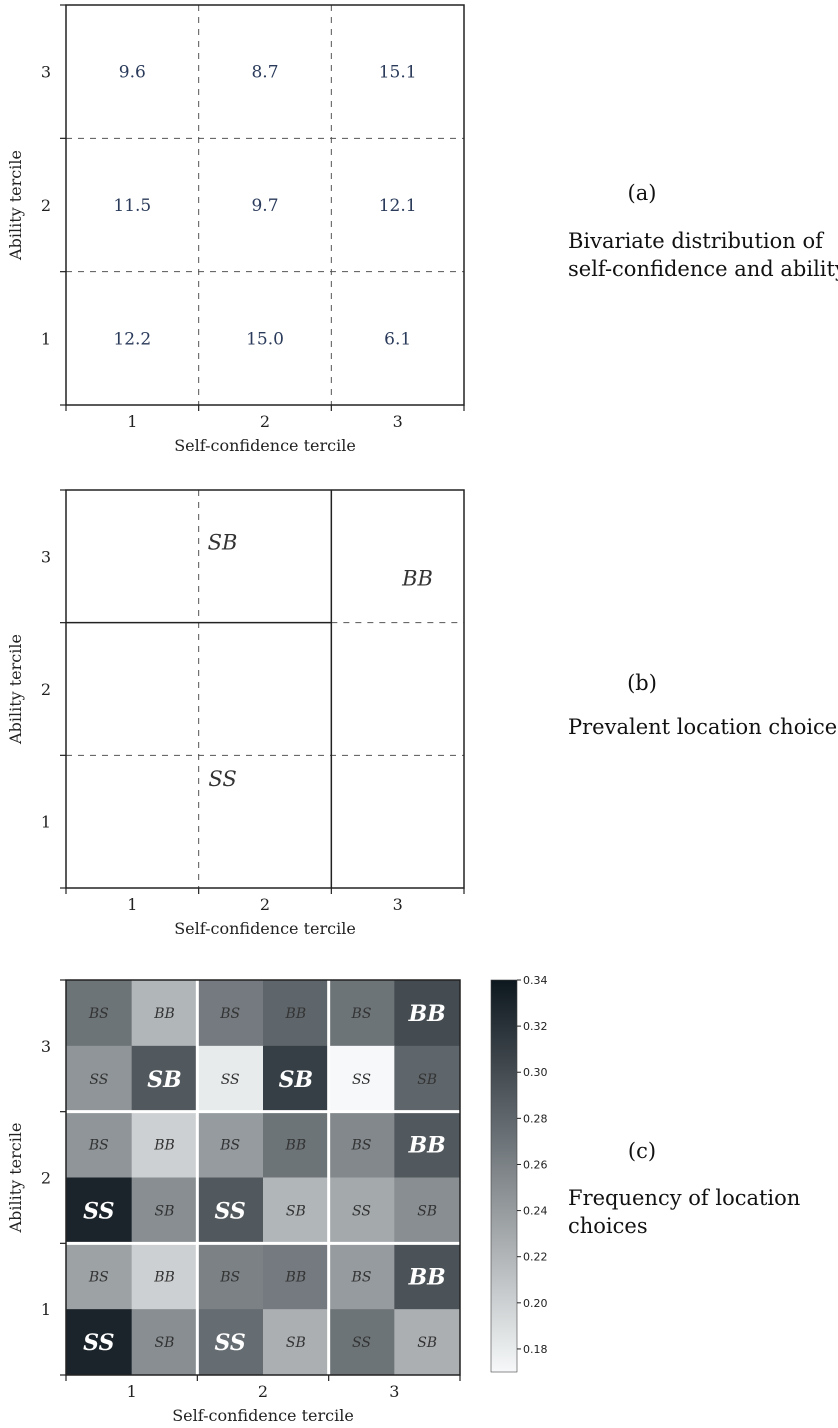 This screenshot has width=838, height=1428. What do you see at coordinates (535, 1164) in the screenshot?
I see `colorbar-tick-label: 0.26` at bounding box center [535, 1164].